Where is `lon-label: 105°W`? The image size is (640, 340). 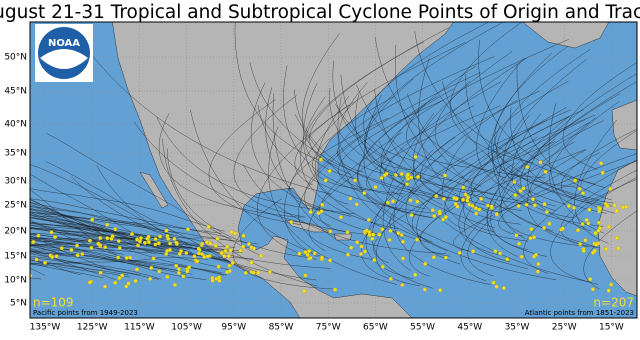 lon-label: 105°W is located at coordinates (186, 328).